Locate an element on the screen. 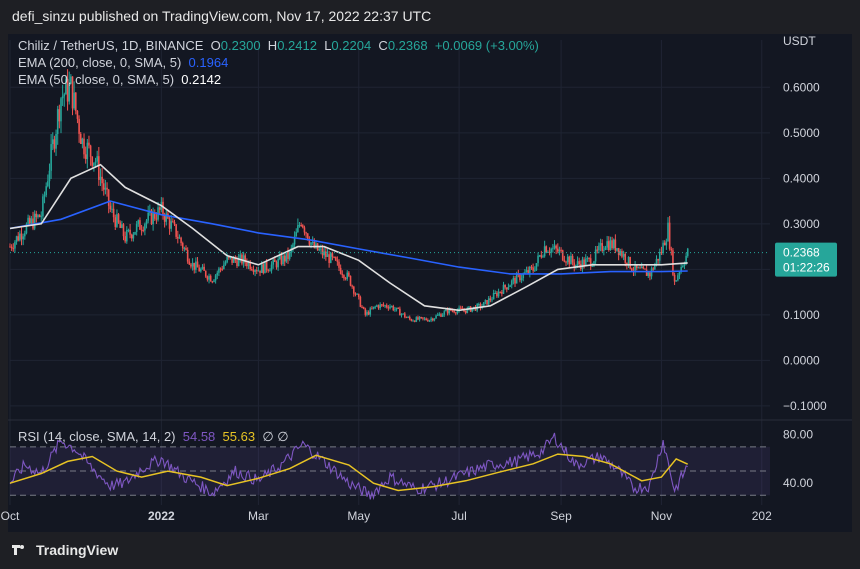 The height and width of the screenshot is (569, 860). price-tick-label: 0.5000 is located at coordinates (801, 133).